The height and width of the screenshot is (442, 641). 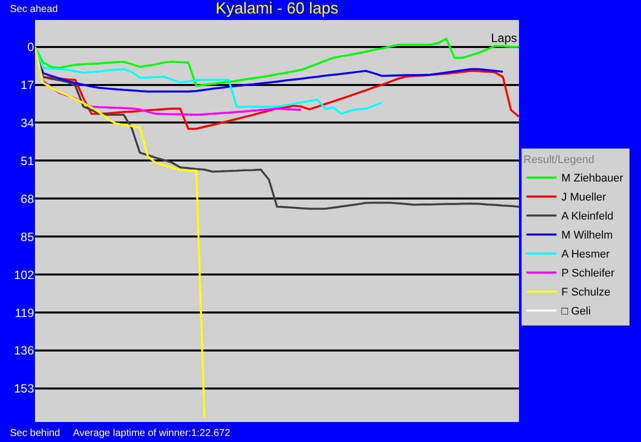 I want to click on legend-label: A Hesmer, so click(x=585, y=254).